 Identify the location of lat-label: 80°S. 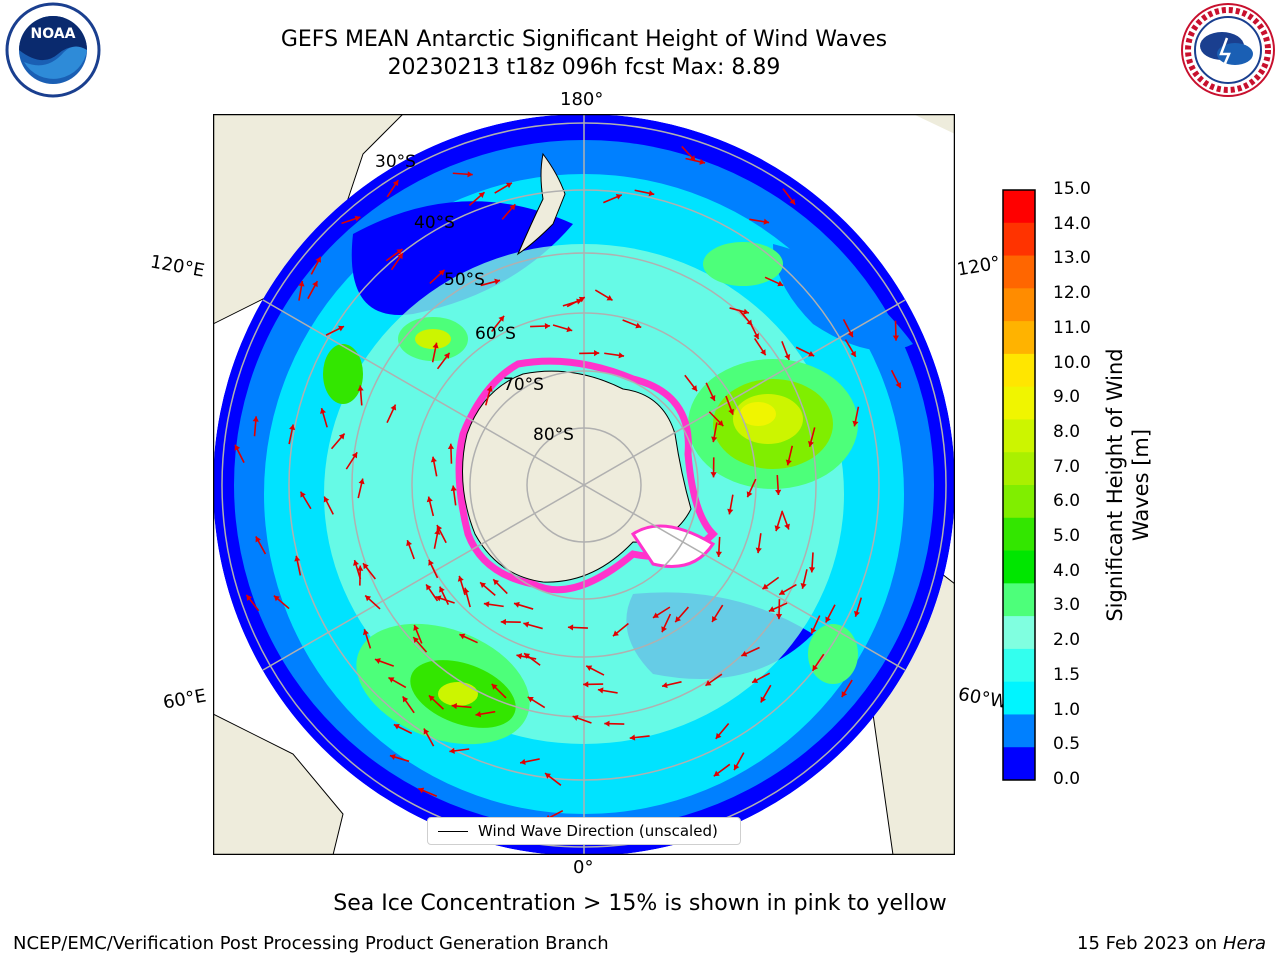
(553, 435).